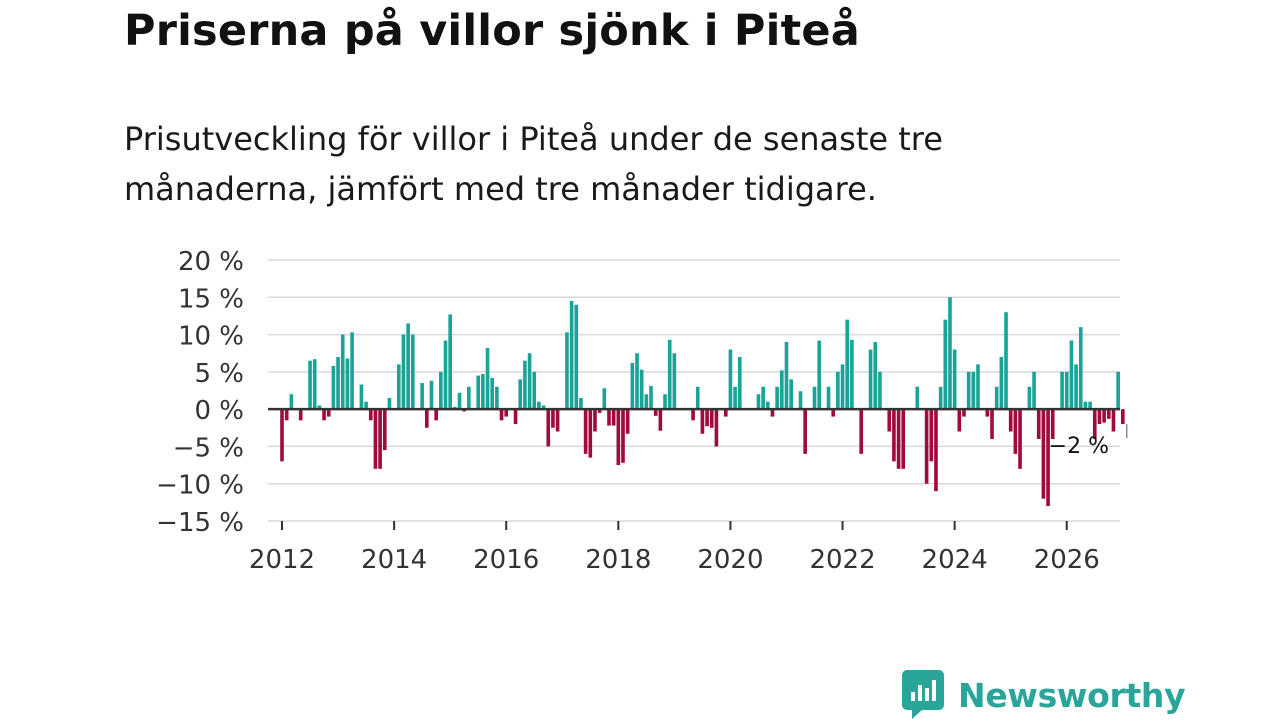 The image size is (1280, 720). What do you see at coordinates (394, 560) in the screenshot?
I see `x-tick-label: 2014` at bounding box center [394, 560].